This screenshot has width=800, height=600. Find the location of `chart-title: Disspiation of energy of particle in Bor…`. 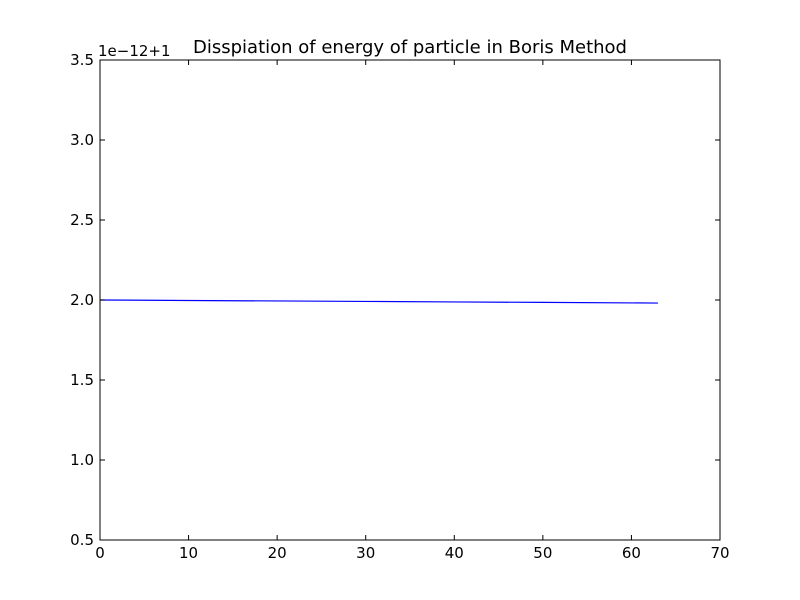

chart-title: Disspiation of energy of particle in Bor… is located at coordinates (410, 47).